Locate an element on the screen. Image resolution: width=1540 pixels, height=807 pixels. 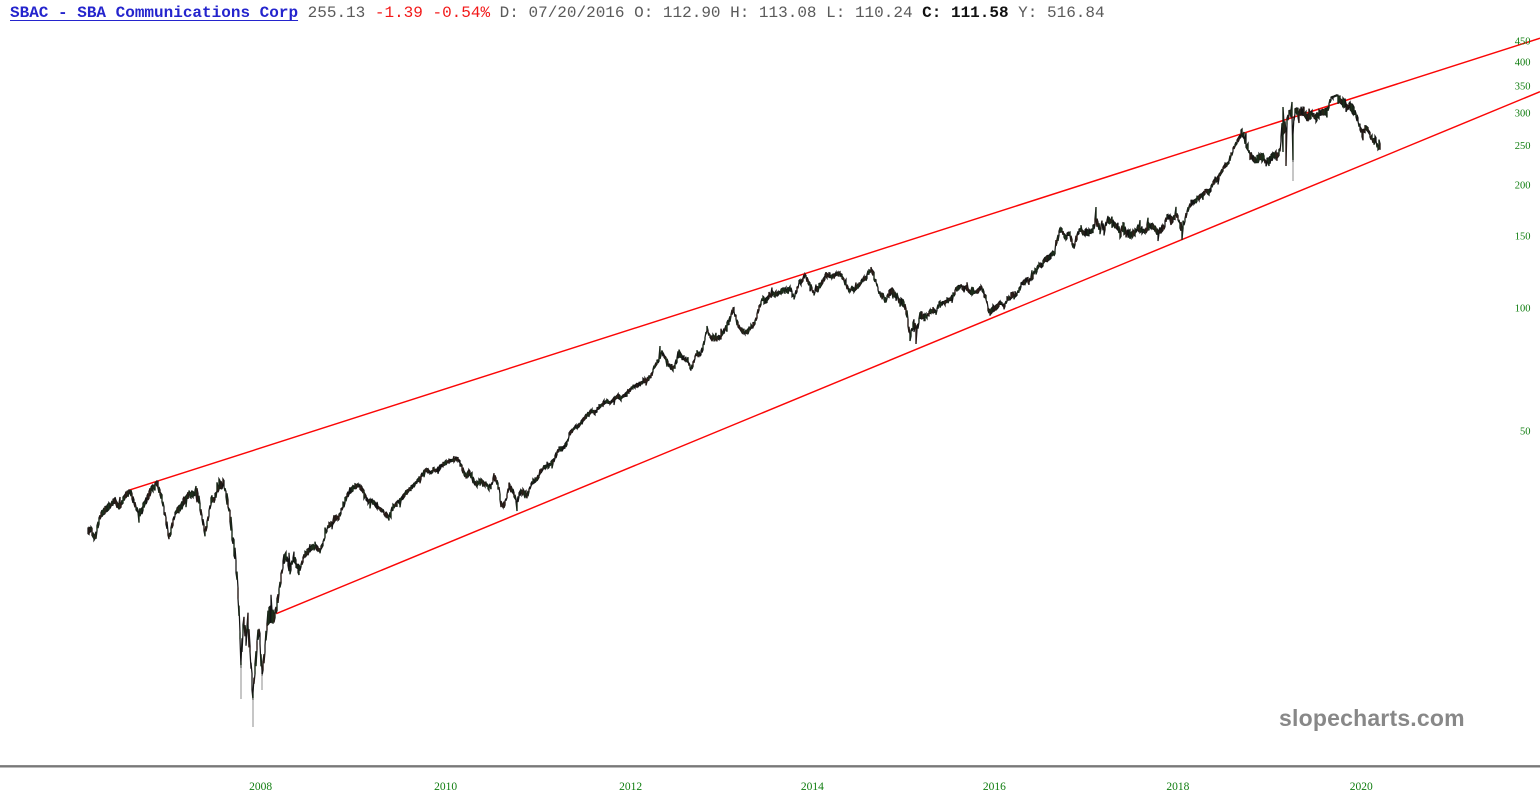
svg-text: 50 is located at coordinates (1525, 431).